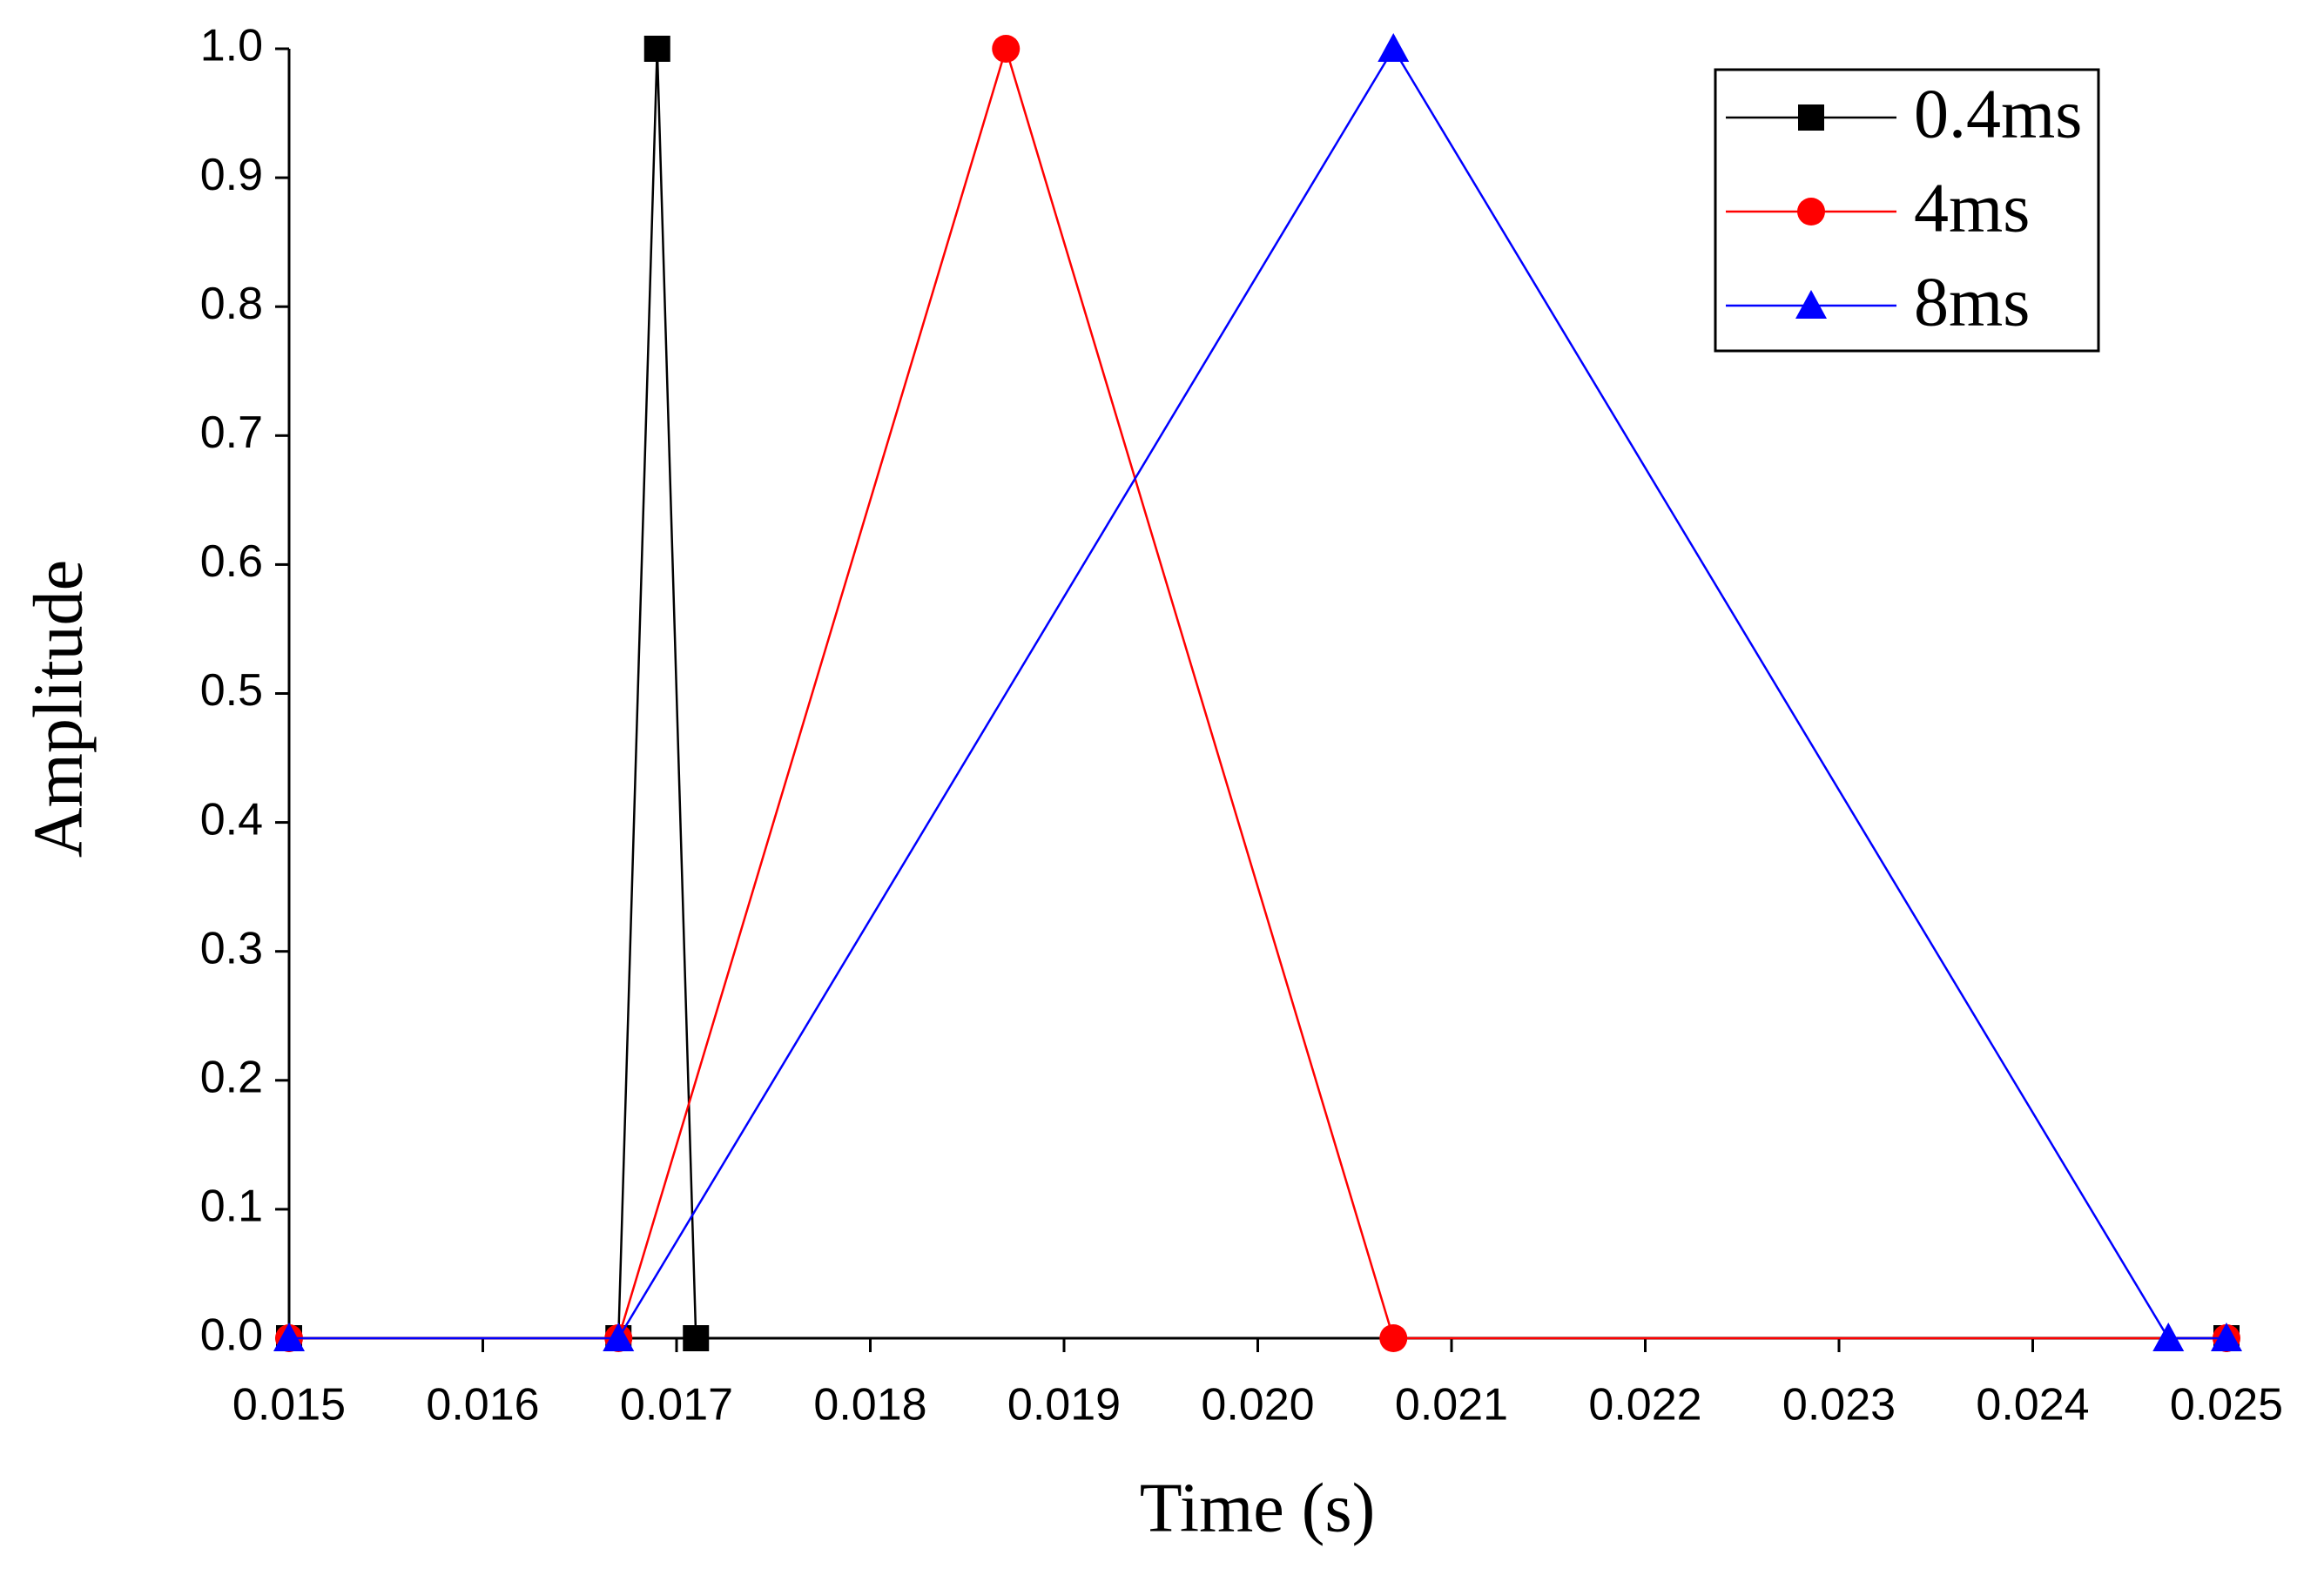  Describe the element at coordinates (870, 1405) in the screenshot. I see `x-tick-label: 0.018` at that location.